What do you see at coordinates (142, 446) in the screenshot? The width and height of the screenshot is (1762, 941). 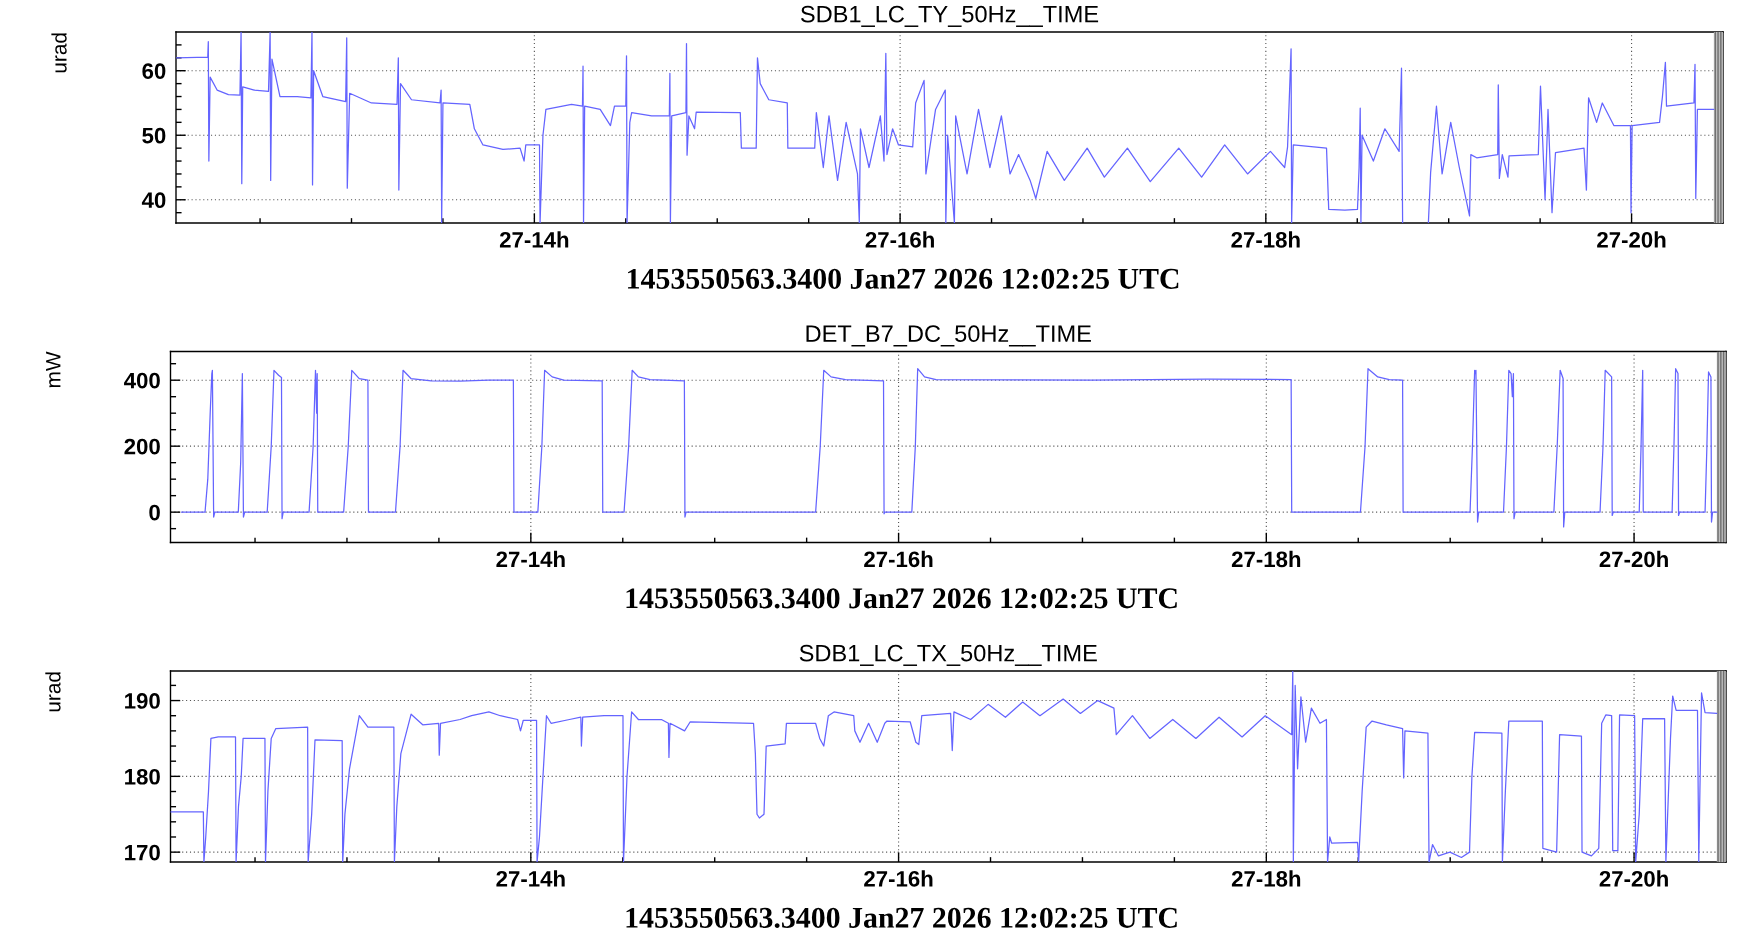 I see `y-tick-label: 200` at bounding box center [142, 446].